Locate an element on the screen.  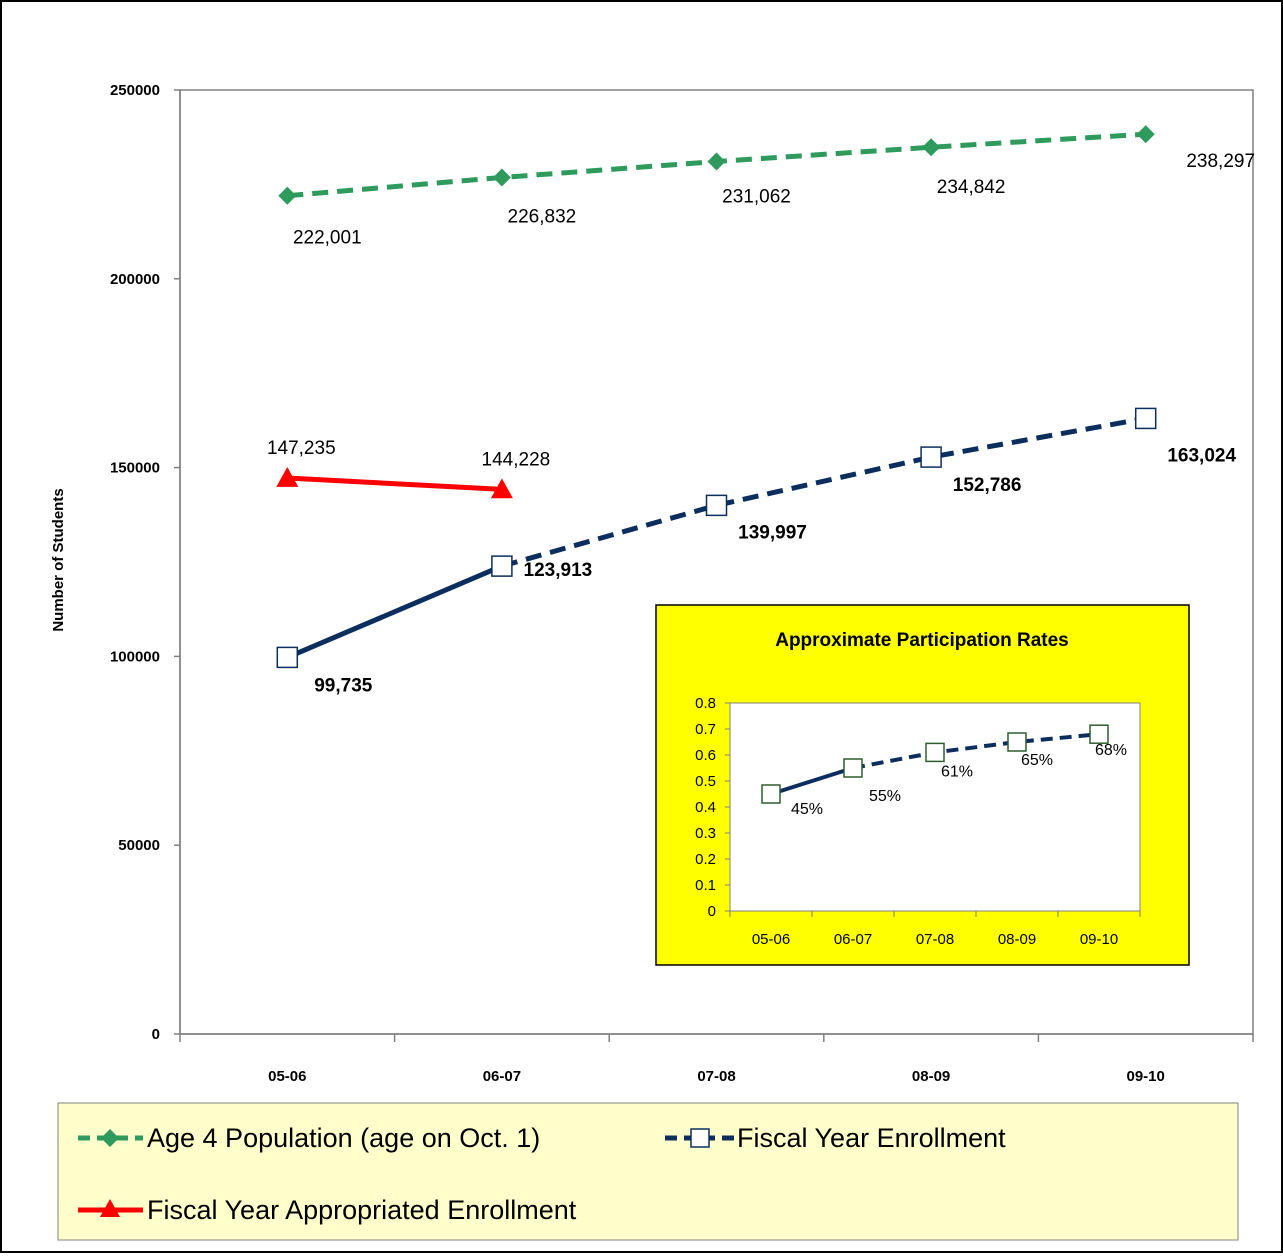
legend-age4-marker is located at coordinates (110, 1138).